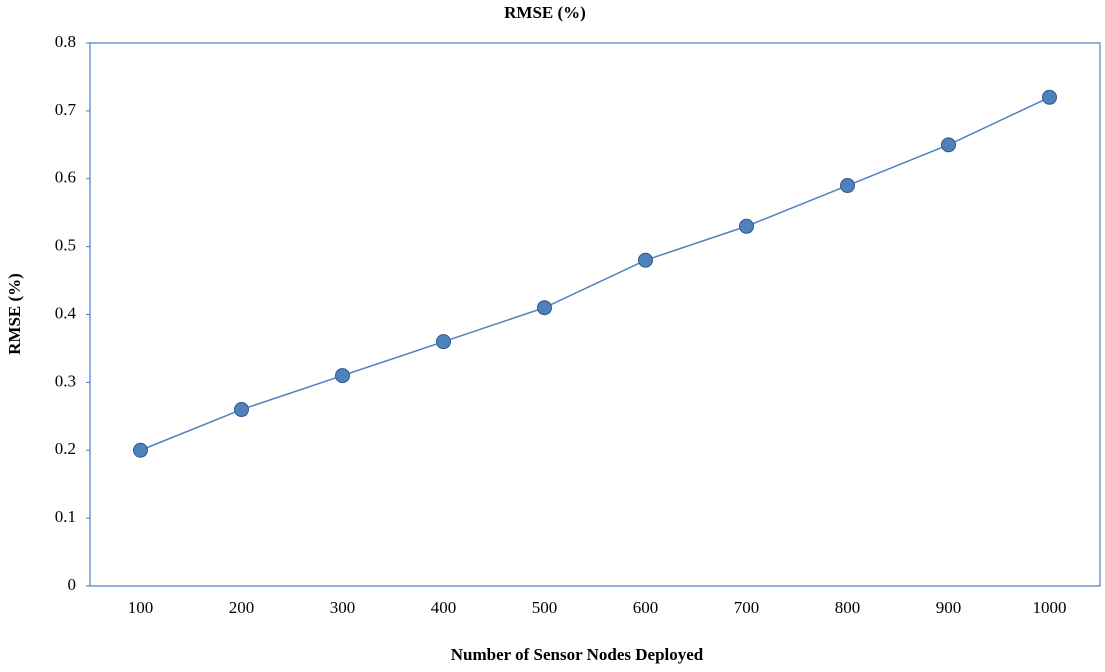 The image size is (1105, 672). Describe the element at coordinates (65, 245) in the screenshot. I see `y-tick-label: 0.5` at that location.